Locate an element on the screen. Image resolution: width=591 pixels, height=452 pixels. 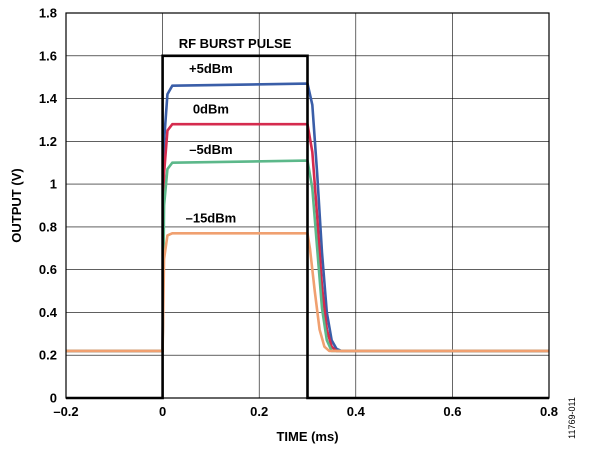
series-label-3: –15dBm is located at coordinates (211, 218).